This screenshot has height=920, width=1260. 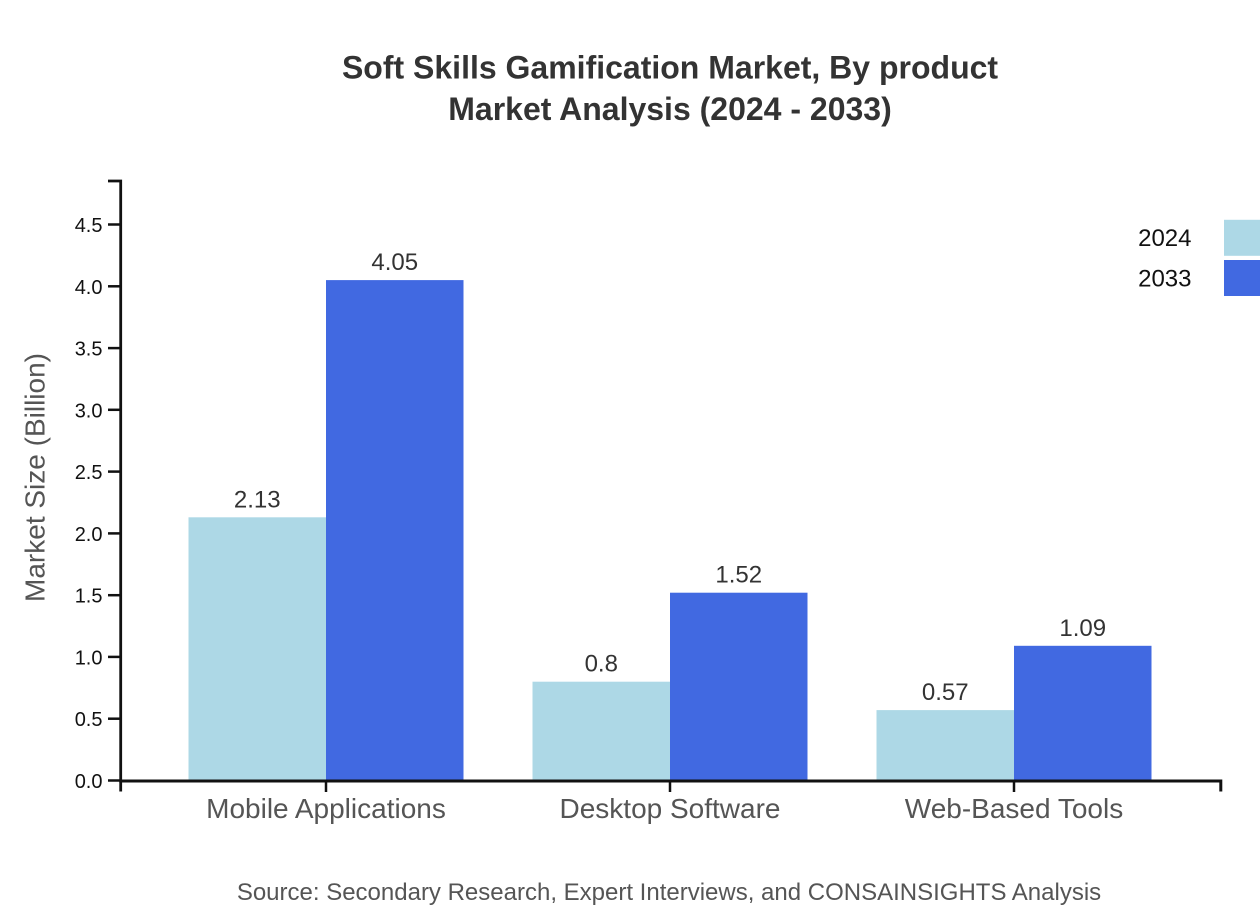 I want to click on svg-text: Market Size (Billion), so click(x=35, y=477).